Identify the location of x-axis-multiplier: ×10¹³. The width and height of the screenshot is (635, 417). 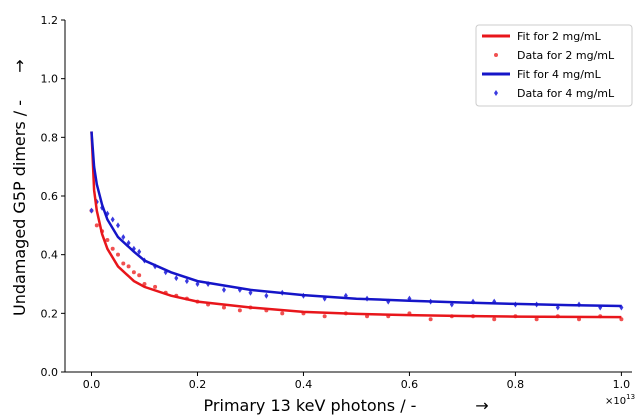
(620, 400).